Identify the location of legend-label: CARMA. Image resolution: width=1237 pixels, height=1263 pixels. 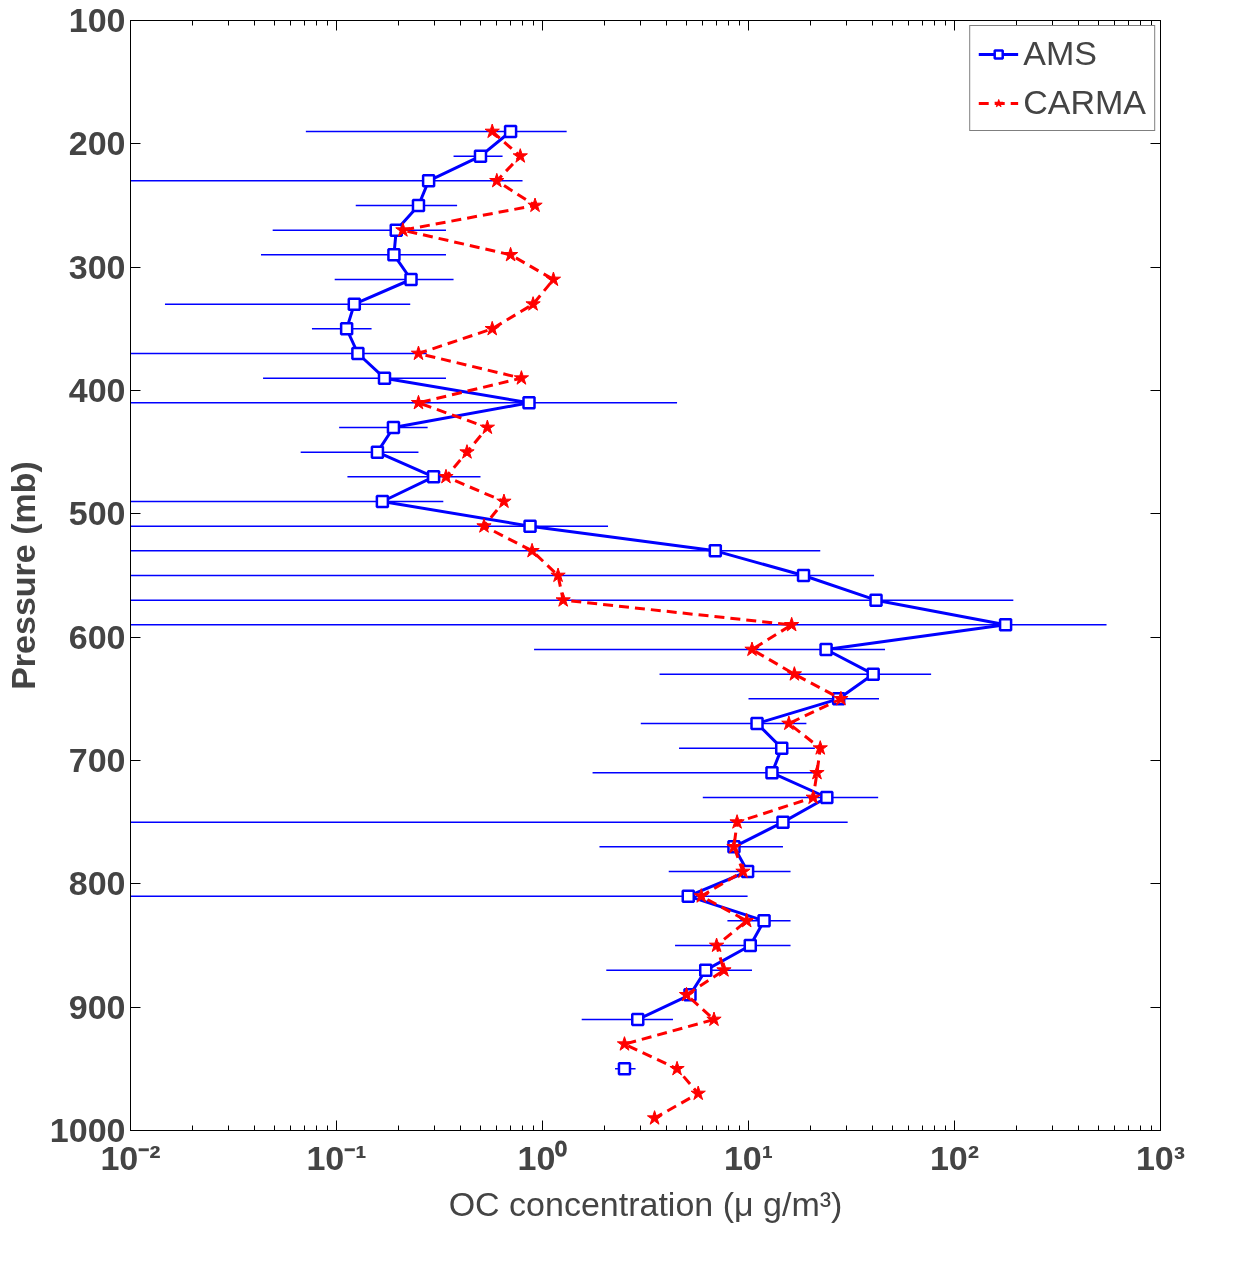
(1084, 102).